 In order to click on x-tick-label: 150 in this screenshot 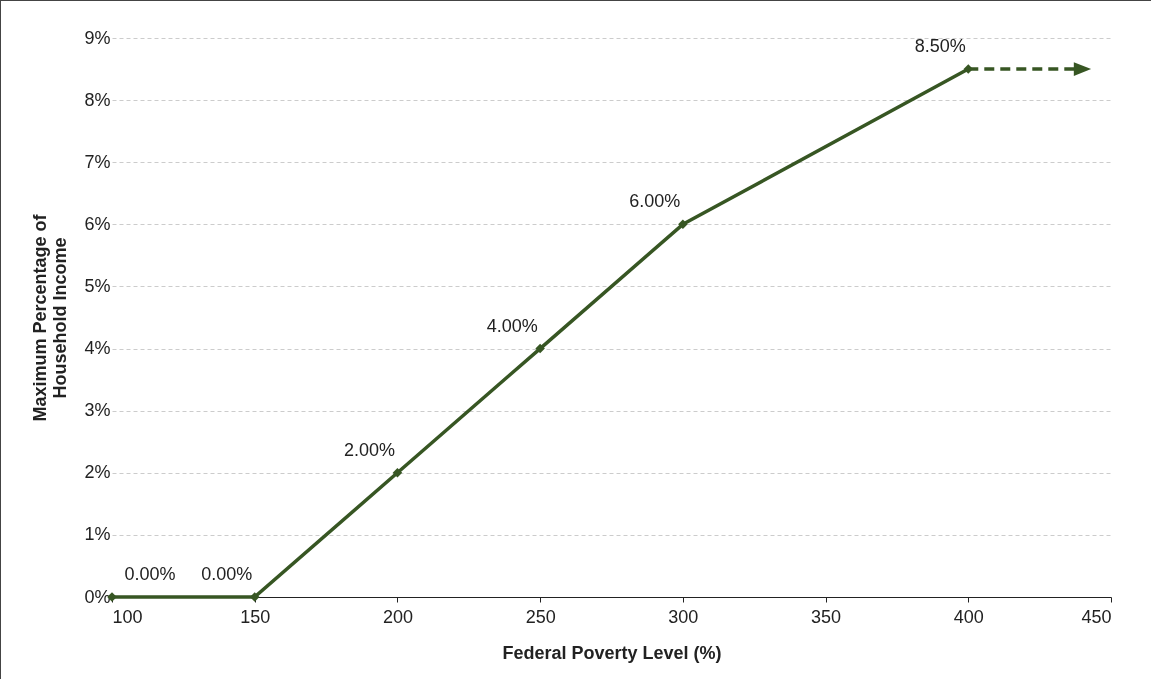, I will do `click(255, 616)`.